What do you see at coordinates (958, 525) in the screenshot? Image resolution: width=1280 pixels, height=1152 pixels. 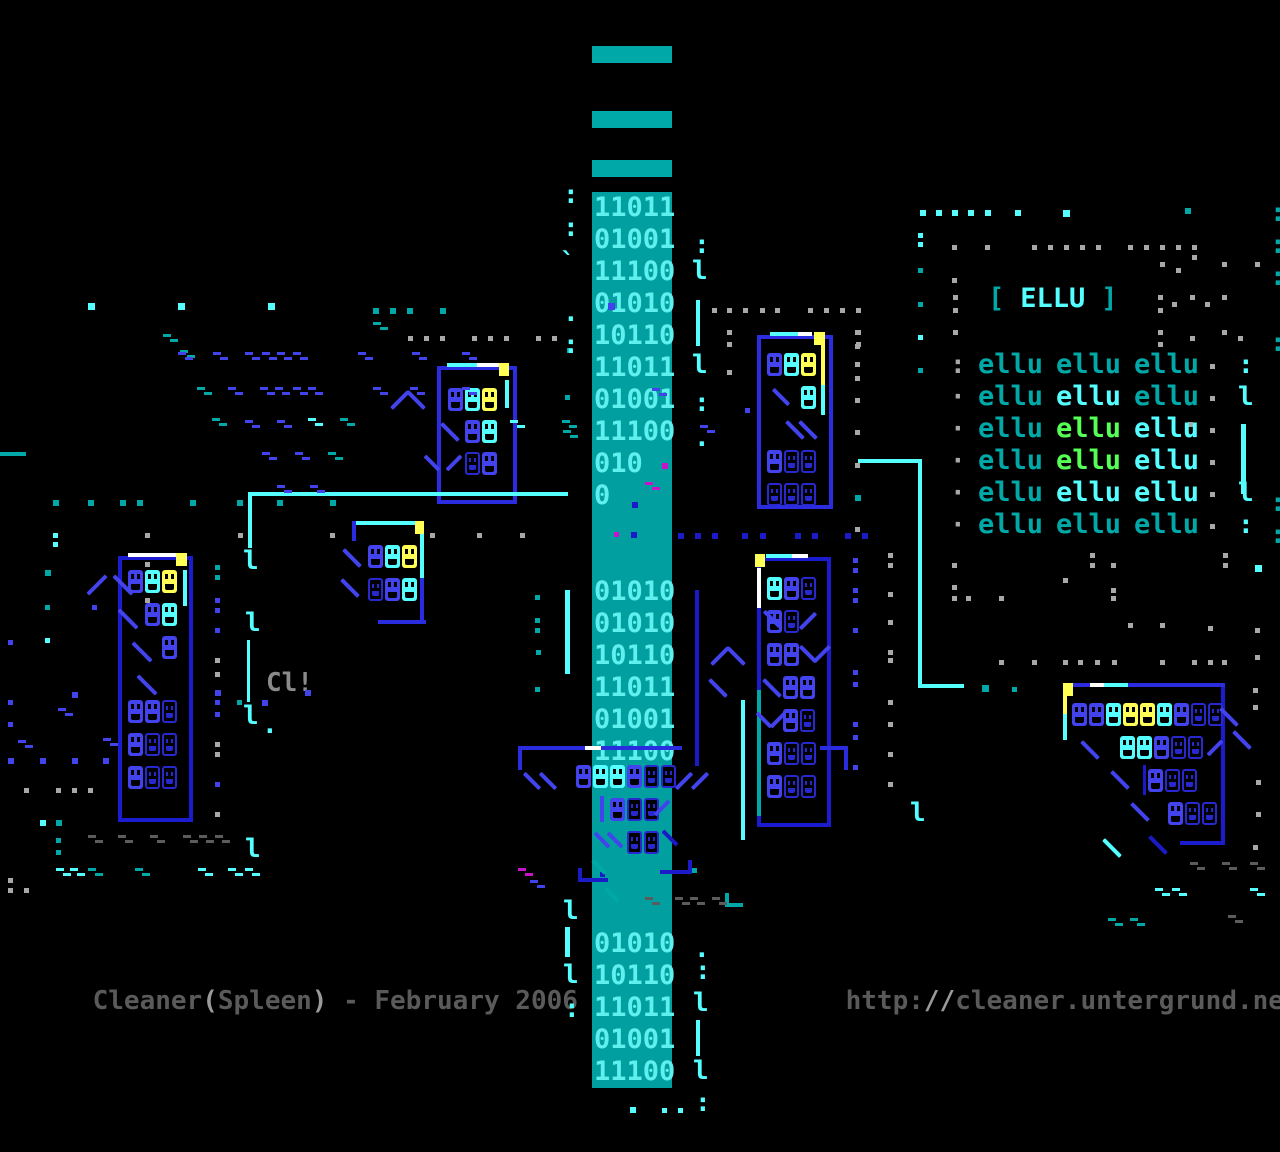 I see `ellu-flank-left: ·` at bounding box center [958, 525].